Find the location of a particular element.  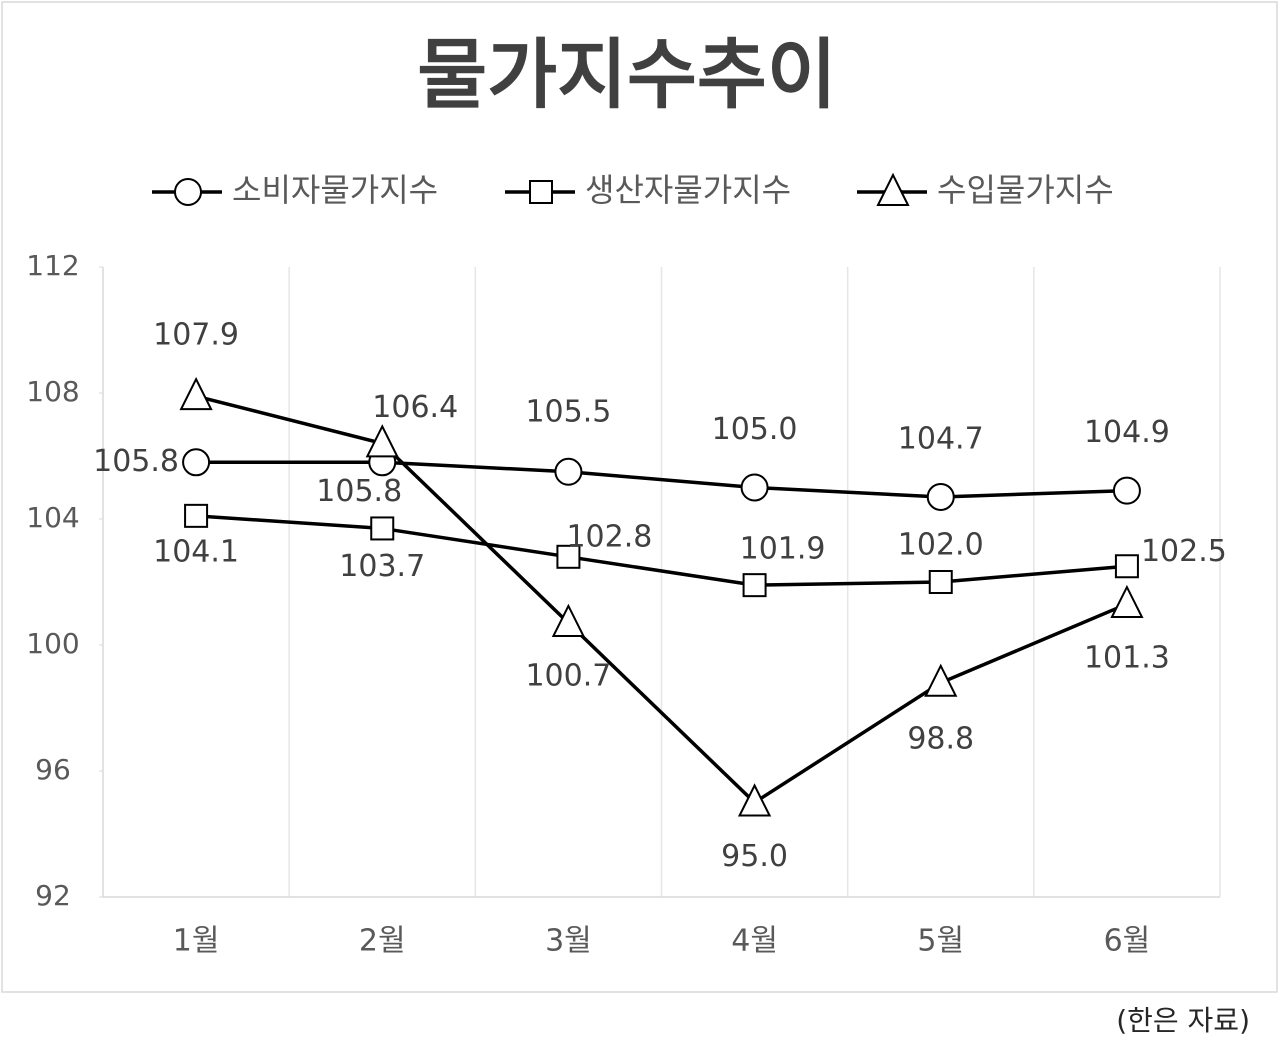

legend-label: 소비자물가지수 is located at coordinates (335, 190).